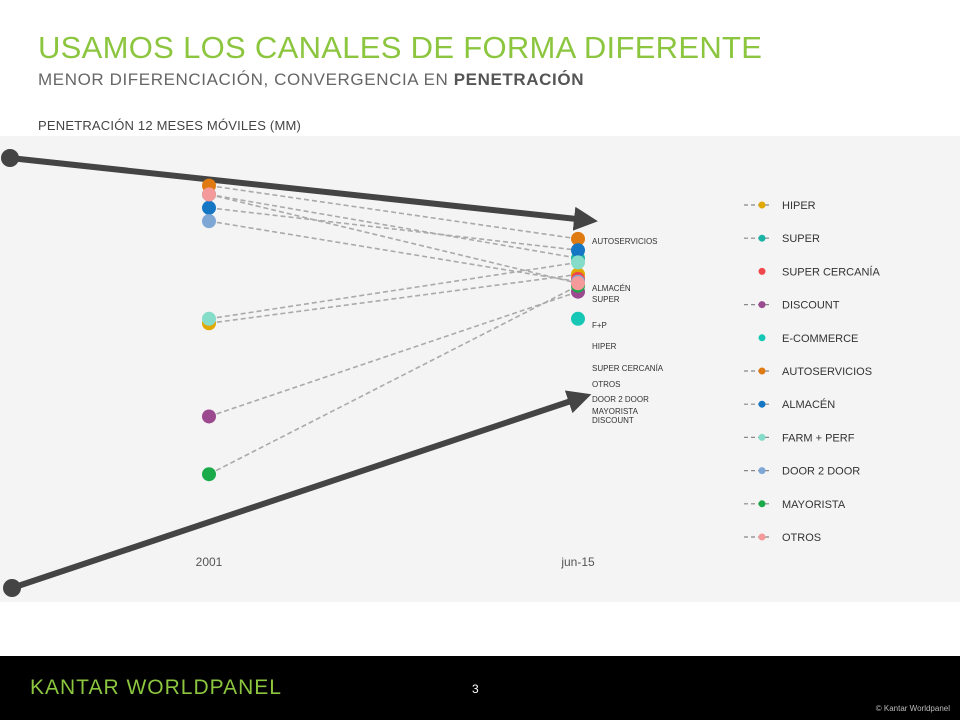 The width and height of the screenshot is (960, 720). What do you see at coordinates (480, 688) in the screenshot?
I see `footer: KANTAR WORLDPANEL 3 © Kantar Worldpanel` at bounding box center [480, 688].